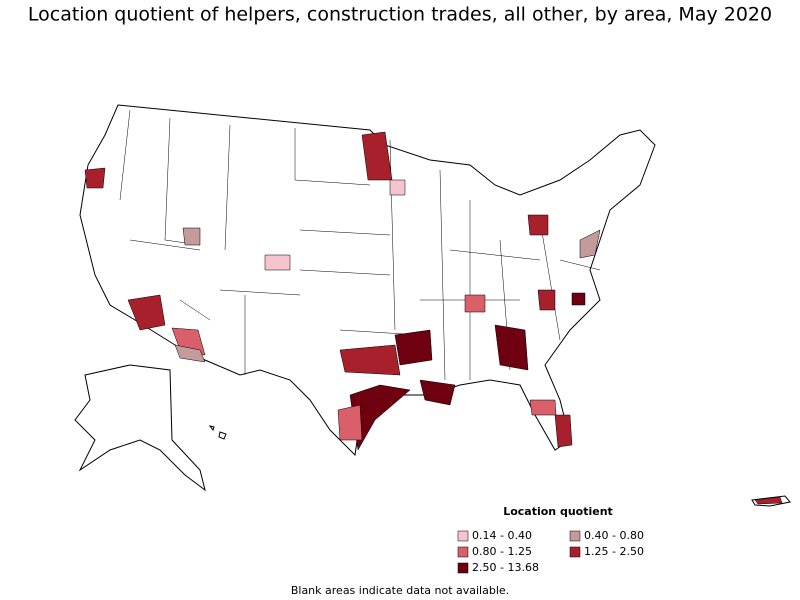 This screenshot has height=600, width=800. Describe the element at coordinates (558, 511) in the screenshot. I see `legend-title: Location quotient` at that location.